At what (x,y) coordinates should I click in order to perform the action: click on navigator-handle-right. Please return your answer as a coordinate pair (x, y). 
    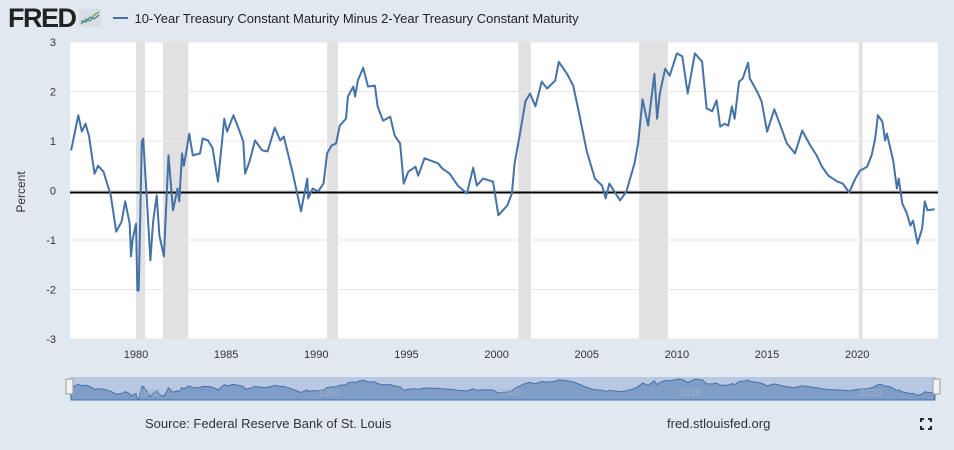
    Looking at the image, I should click on (936, 386).